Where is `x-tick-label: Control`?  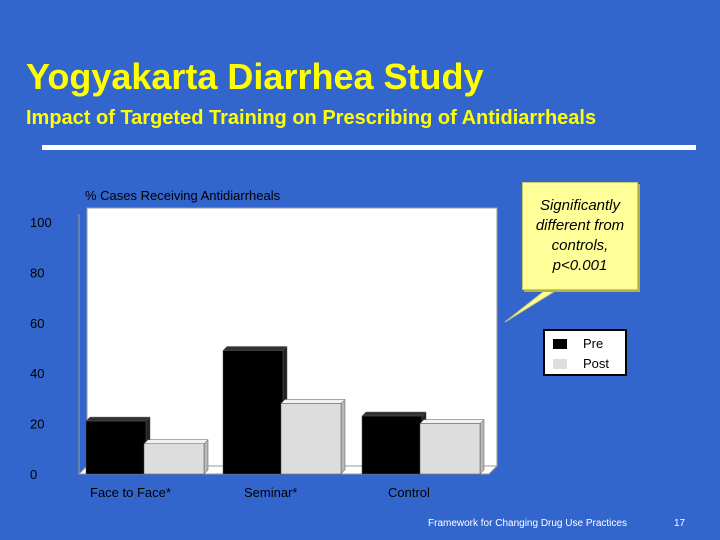 x-tick-label: Control is located at coordinates (409, 492).